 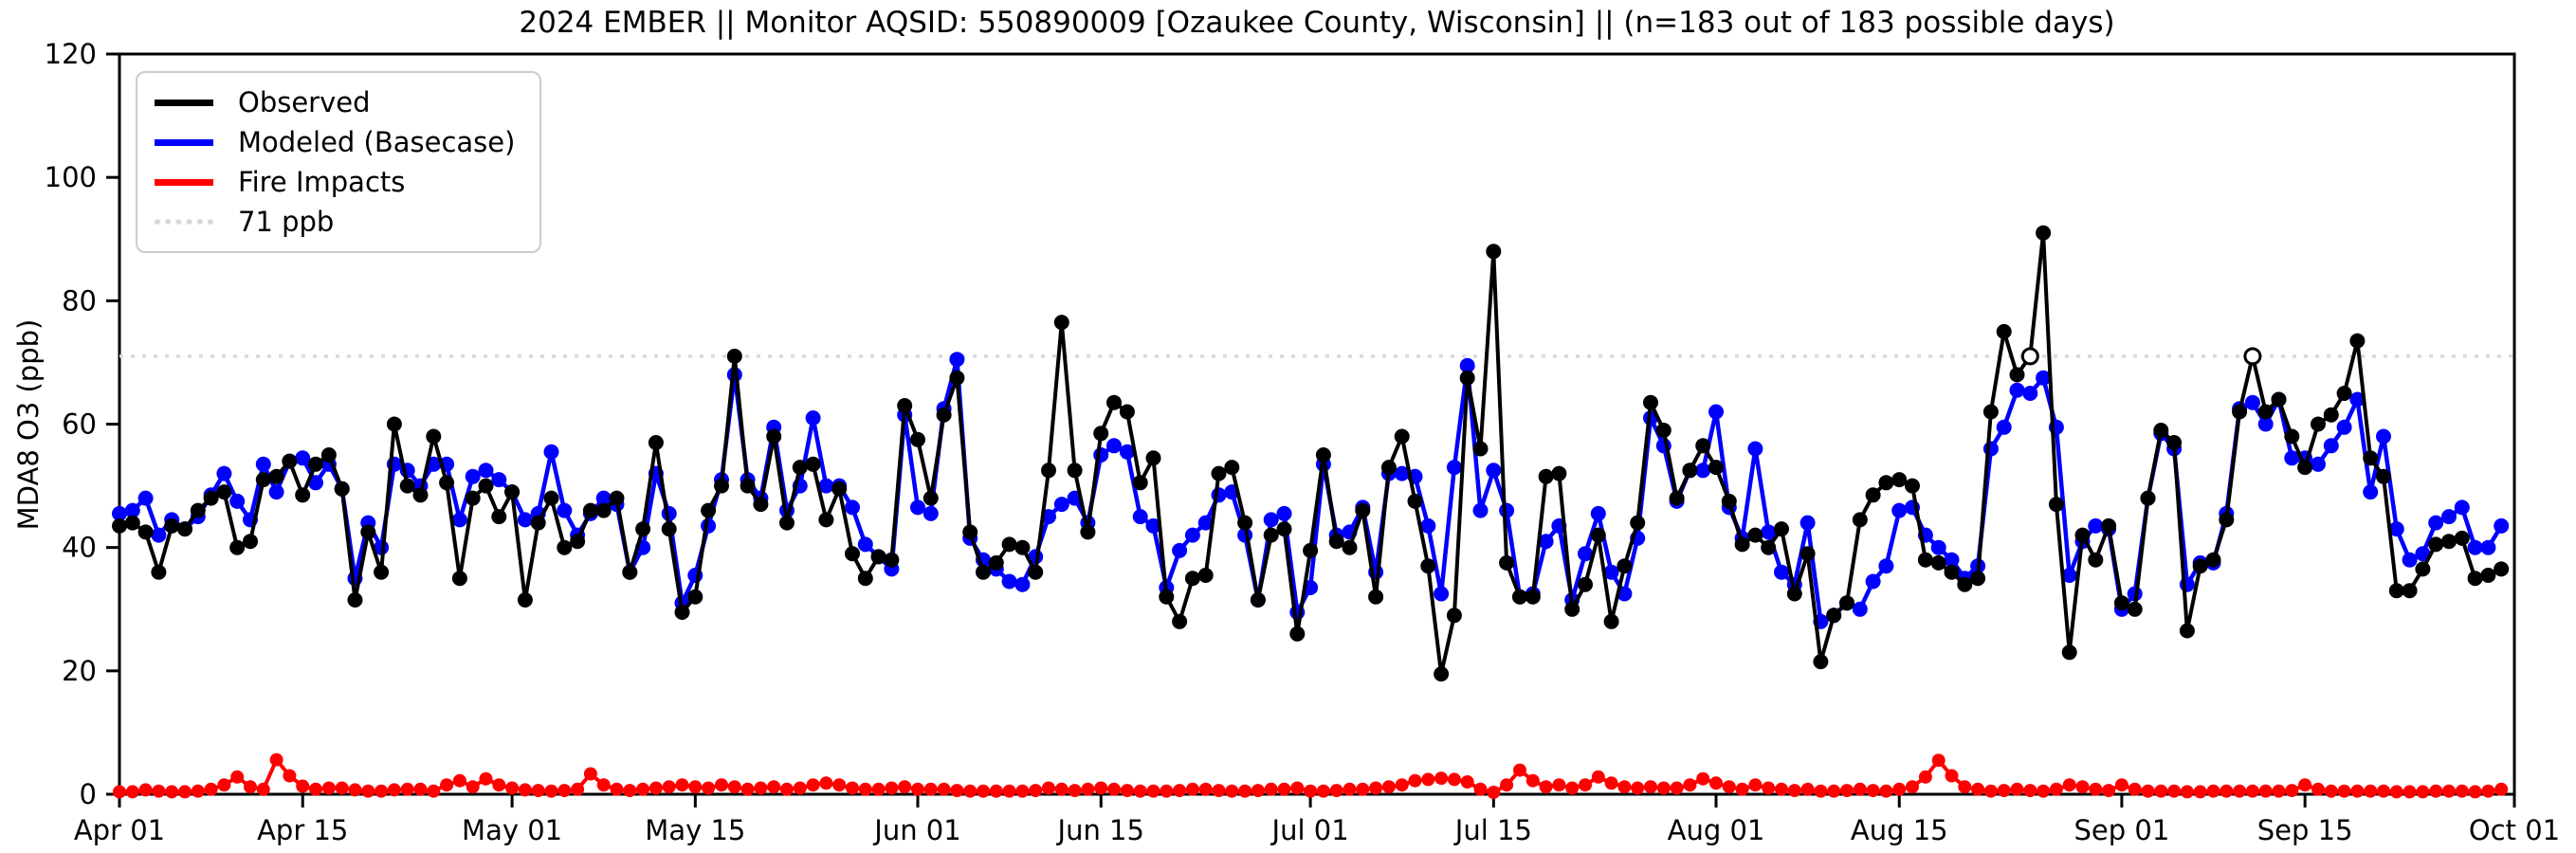 What do you see at coordinates (335, 222) in the screenshot?
I see `legend-item-threshold: 71 ppb` at bounding box center [335, 222].